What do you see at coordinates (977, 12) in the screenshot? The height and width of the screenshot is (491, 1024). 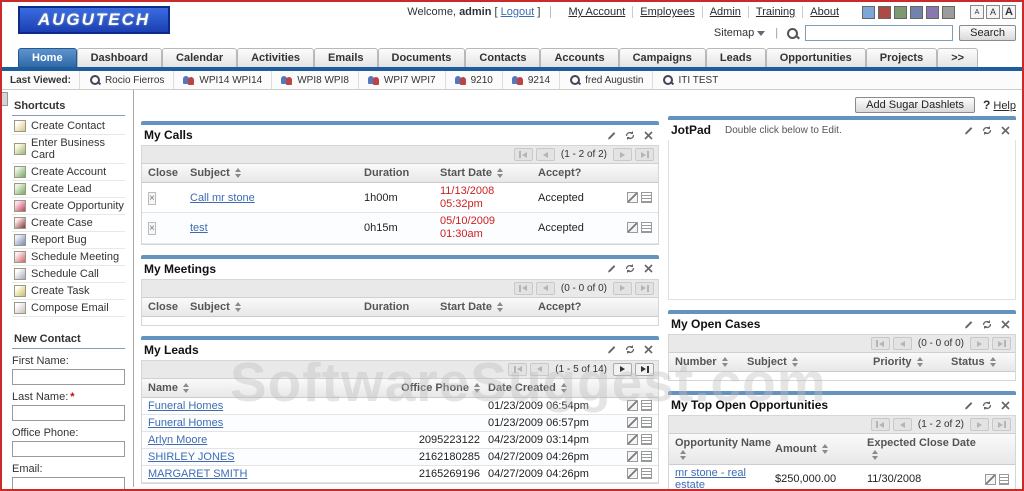 I see `font-size-small-button: A` at bounding box center [977, 12].